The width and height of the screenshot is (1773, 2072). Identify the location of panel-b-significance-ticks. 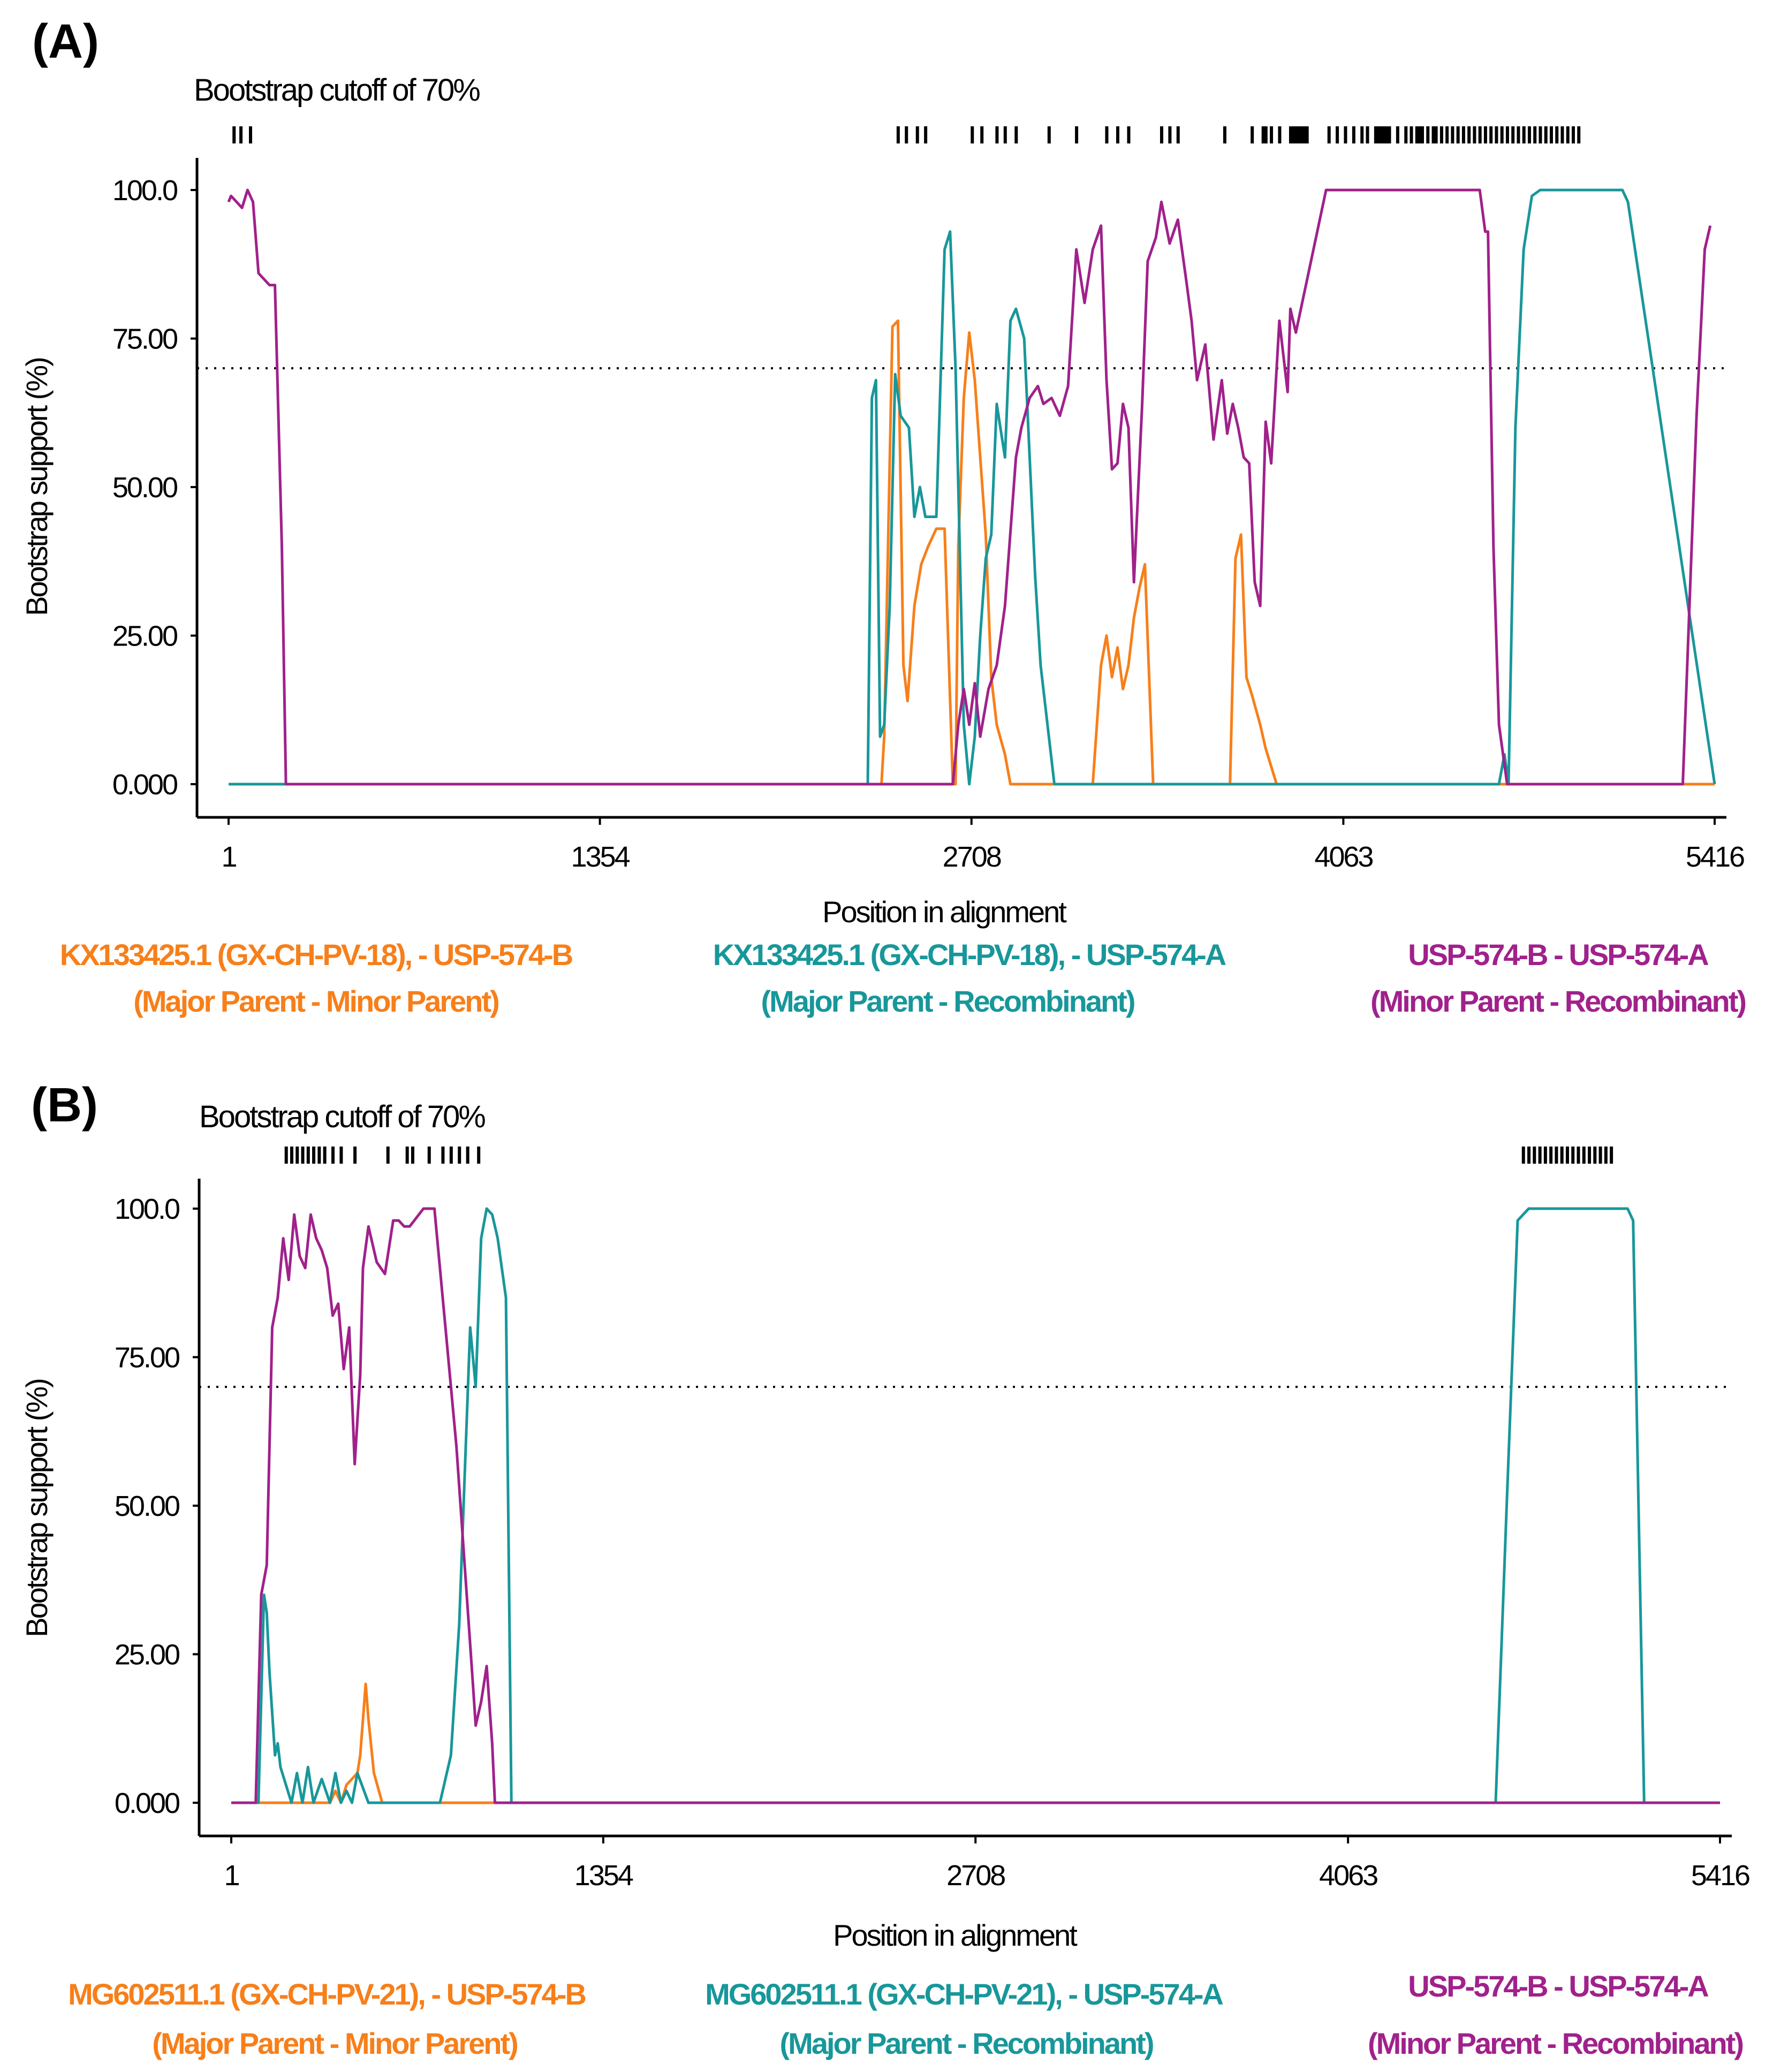
(948, 1155).